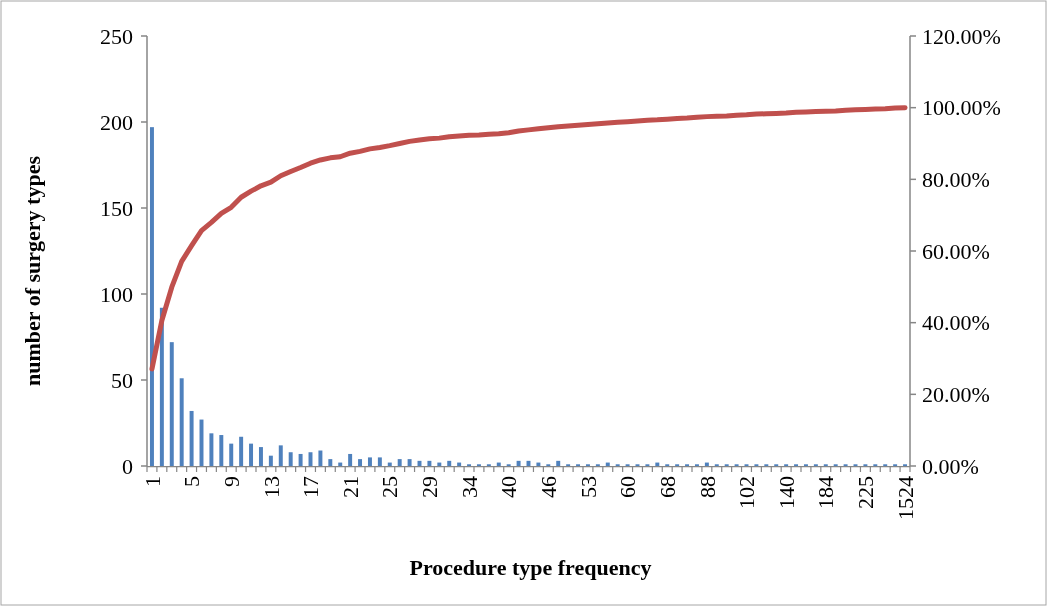 The image size is (1049, 608). I want to click on y2-tick-label: 80.00%, so click(956, 180).